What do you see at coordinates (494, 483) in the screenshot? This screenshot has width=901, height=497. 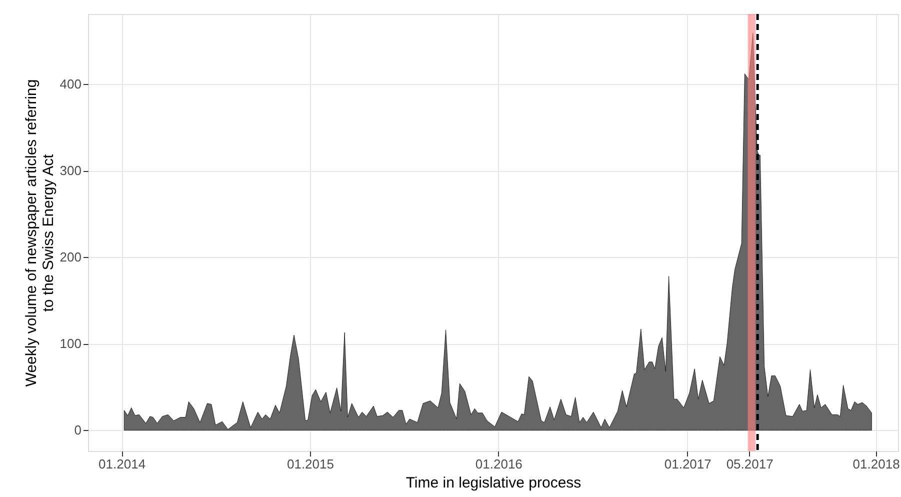 I see `x-axis-title: Time in legislative process` at bounding box center [494, 483].